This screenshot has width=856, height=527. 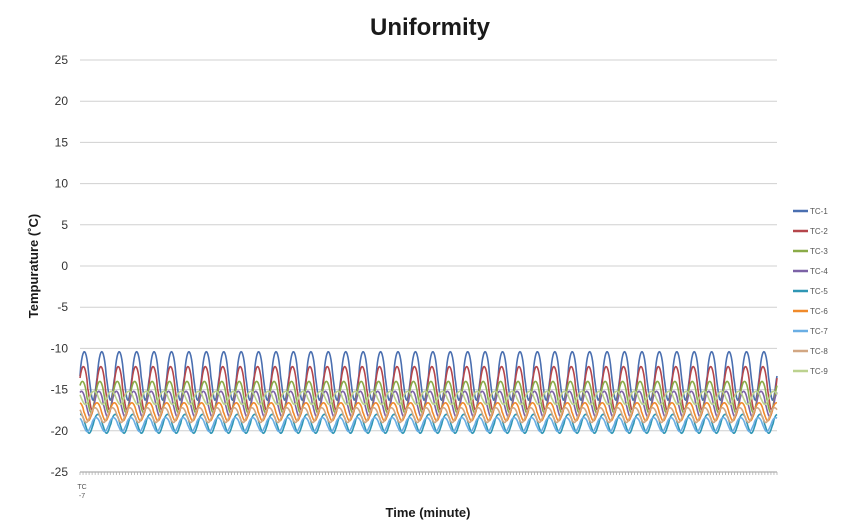 I want to click on legend-item-tc-6: TC-6, so click(x=810, y=311).